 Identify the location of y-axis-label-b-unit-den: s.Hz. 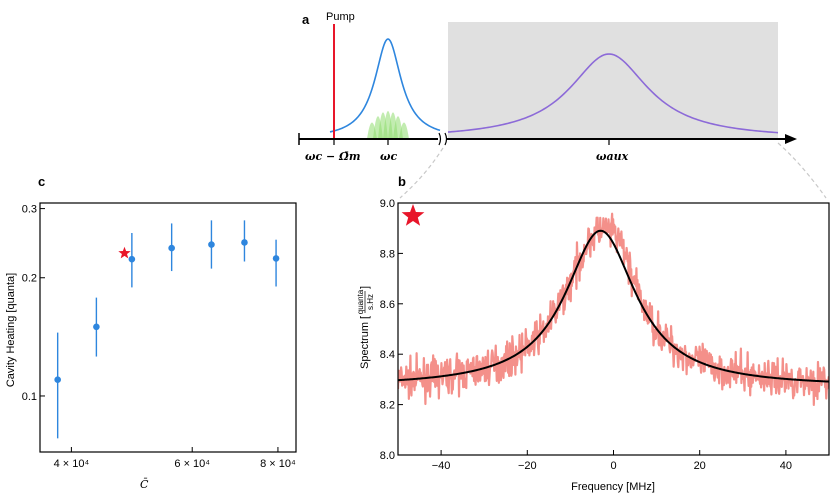
(370, 302).